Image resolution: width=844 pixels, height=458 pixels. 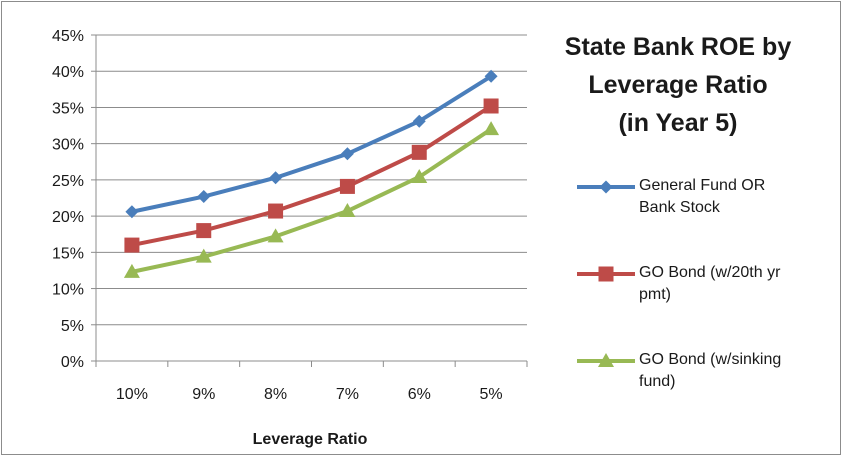 I want to click on y-axis-ticks: 0% 5% 10% 15% 20% 25% 30% 35% 40% 45%, so click(x=68, y=199).